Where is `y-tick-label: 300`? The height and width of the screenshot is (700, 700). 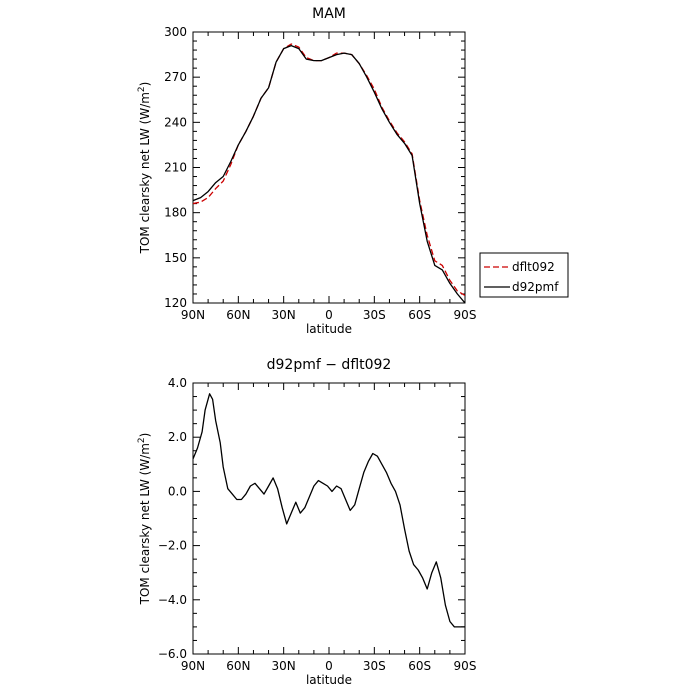
y-tick-label: 300 is located at coordinates (175, 32).